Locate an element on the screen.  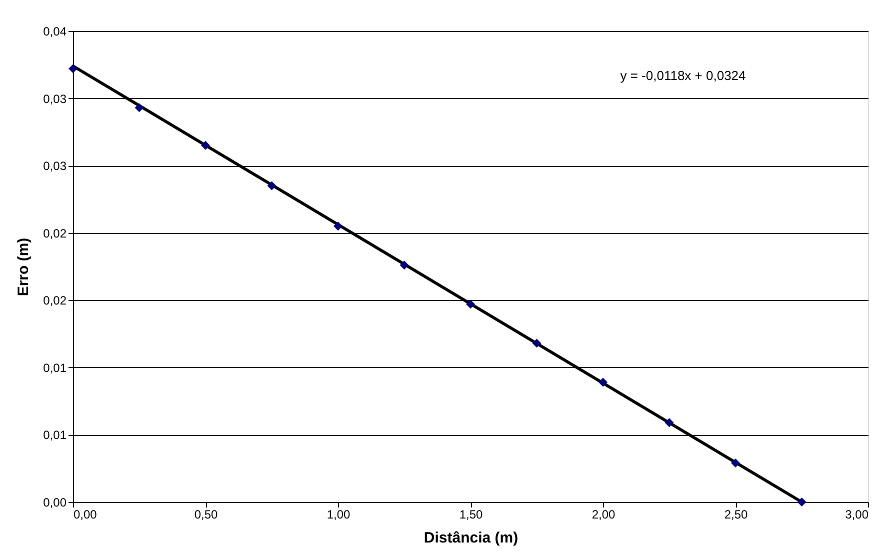
x-axis-title: Distância (m) is located at coordinates (471, 538).